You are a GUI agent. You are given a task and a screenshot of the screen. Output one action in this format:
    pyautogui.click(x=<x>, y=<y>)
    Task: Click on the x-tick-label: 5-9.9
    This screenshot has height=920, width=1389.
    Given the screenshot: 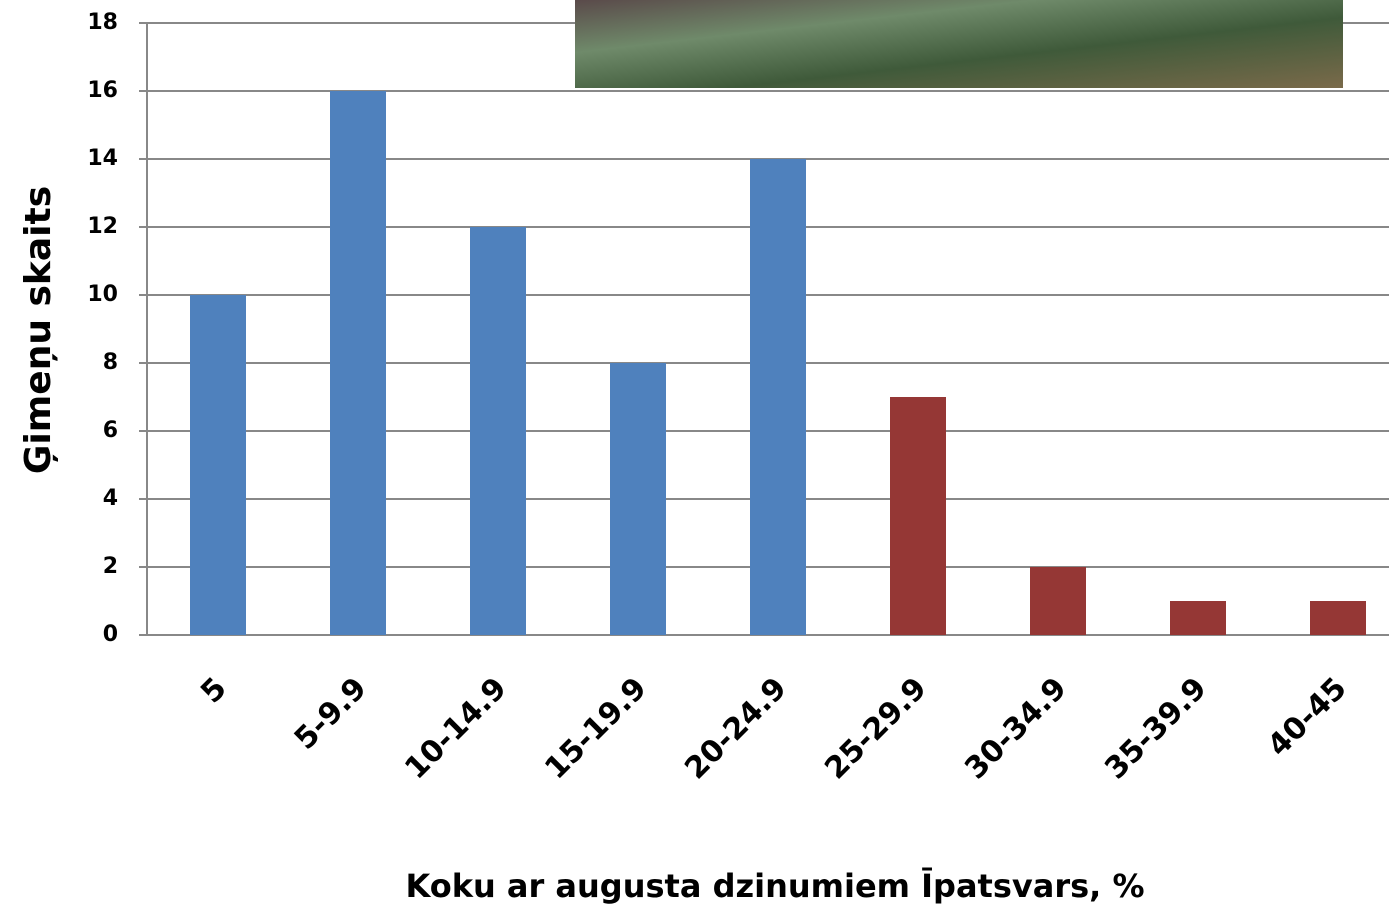 What is the action you would take?
    pyautogui.click(x=331, y=714)
    